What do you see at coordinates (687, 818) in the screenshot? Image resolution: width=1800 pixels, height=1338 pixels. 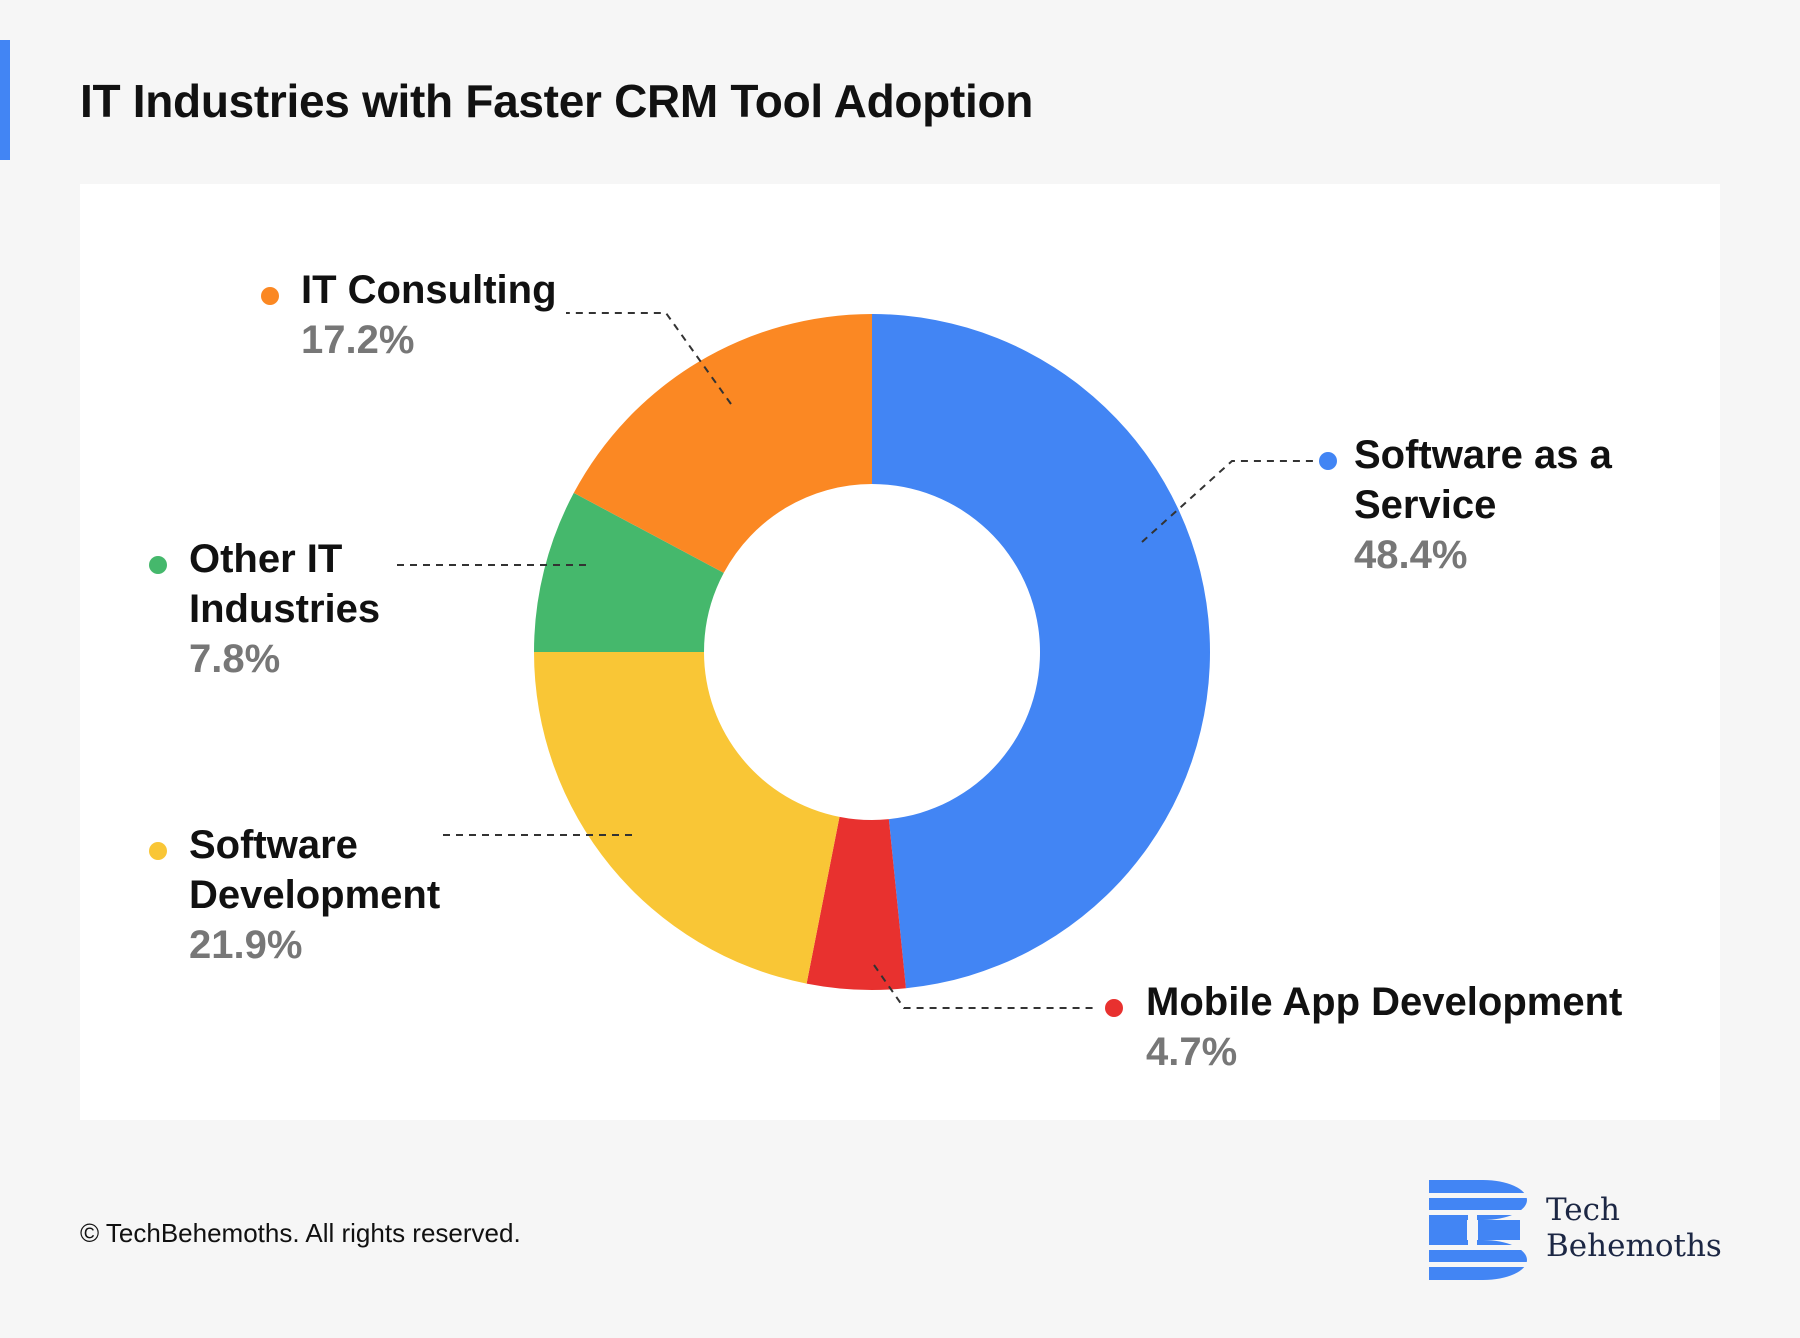 I see `slice-software-development` at bounding box center [687, 818].